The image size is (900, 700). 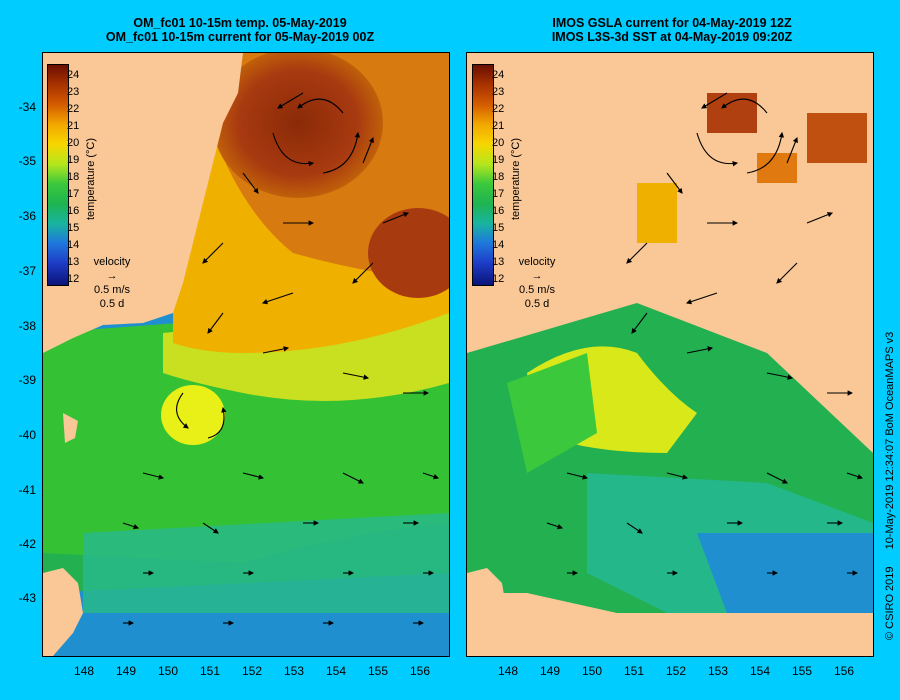 What do you see at coordinates (487, 612) in the screenshot?
I see `land-tasmania-r` at bounding box center [487, 612].